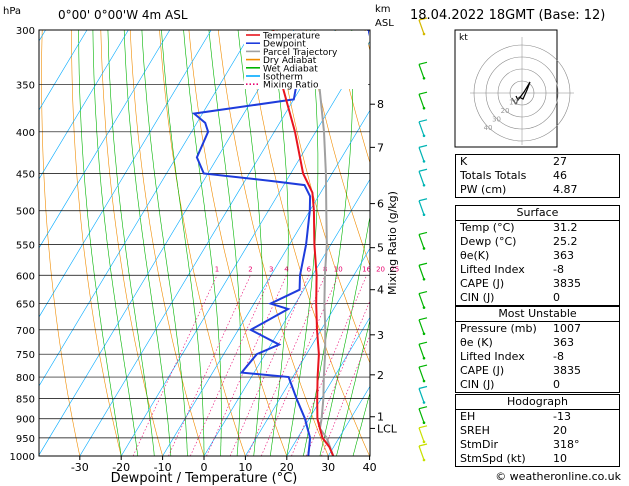 Image resolution: width=629 pixels, height=486 pixels. What do you see at coordinates (204, 467) in the screenshot?
I see `temp-tick-label: 0` at bounding box center [204, 467].